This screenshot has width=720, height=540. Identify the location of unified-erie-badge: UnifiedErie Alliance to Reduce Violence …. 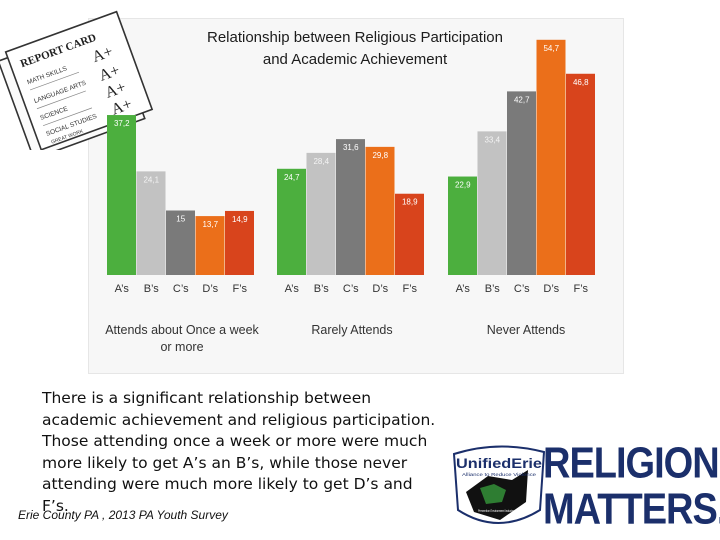
(499, 484).